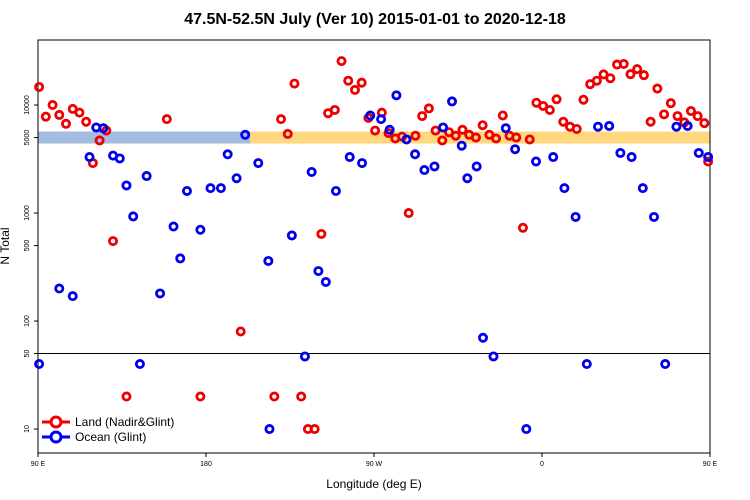 This screenshot has width=750, height=500. Describe the element at coordinates (27, 105) in the screenshot. I see `y-tick-label: 10000` at that location.